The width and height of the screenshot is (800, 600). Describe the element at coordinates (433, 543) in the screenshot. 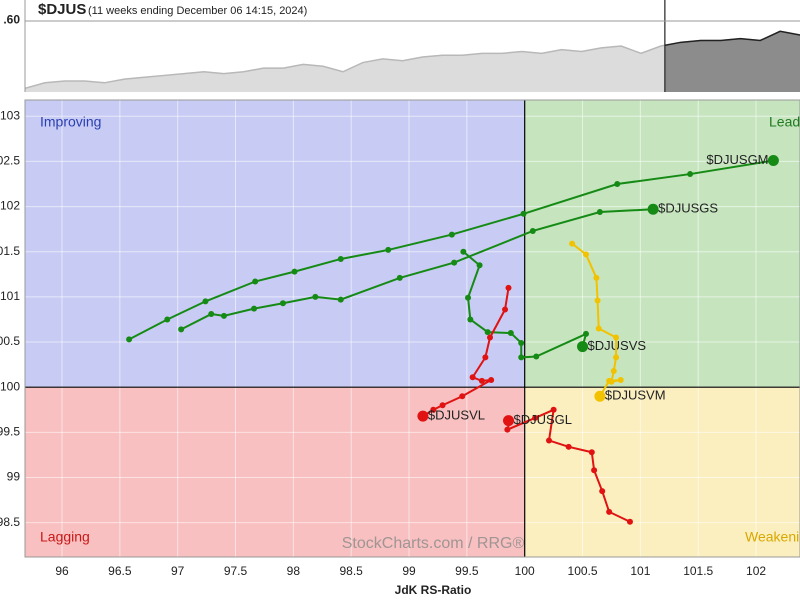

I see `watermark: StockCharts.com / RRG®` at that location.